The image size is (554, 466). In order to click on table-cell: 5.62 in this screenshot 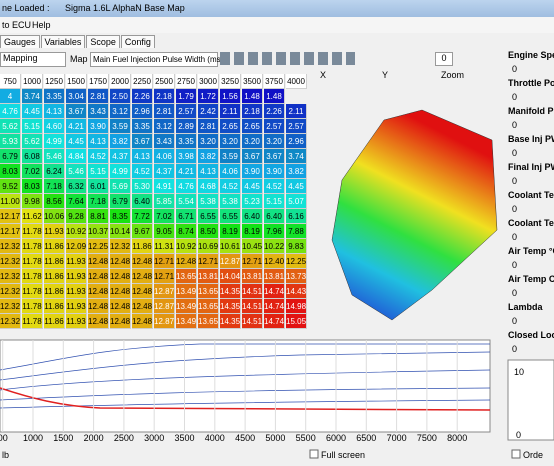, I will do `click(10, 126)`.